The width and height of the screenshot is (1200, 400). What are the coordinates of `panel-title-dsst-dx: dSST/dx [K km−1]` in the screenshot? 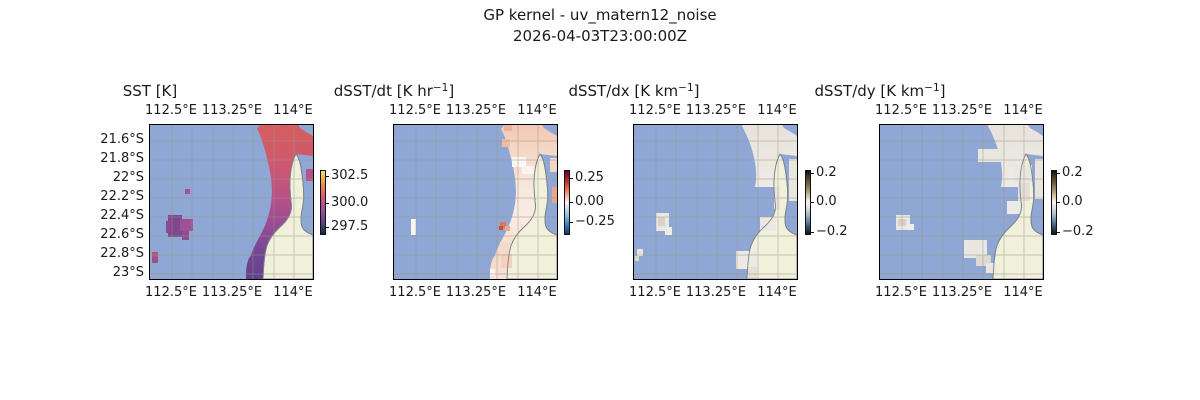 It's located at (634, 91).